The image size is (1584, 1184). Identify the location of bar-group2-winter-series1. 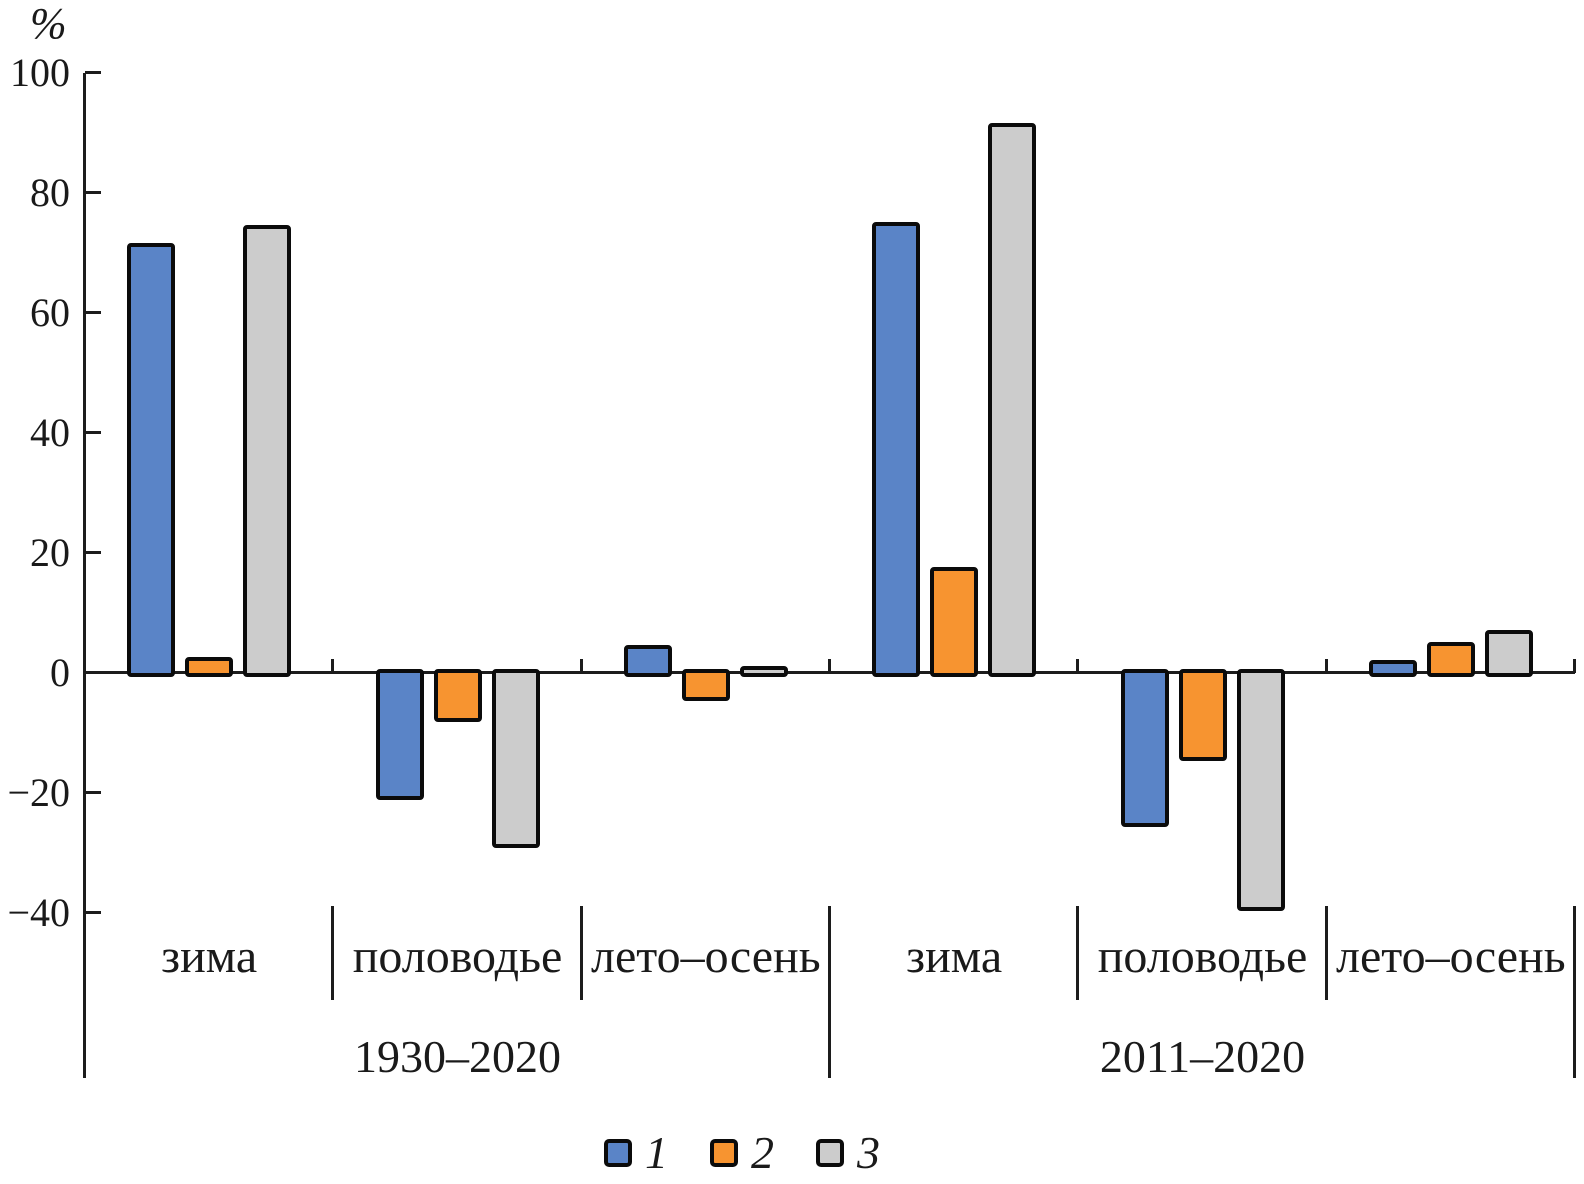
(896, 449).